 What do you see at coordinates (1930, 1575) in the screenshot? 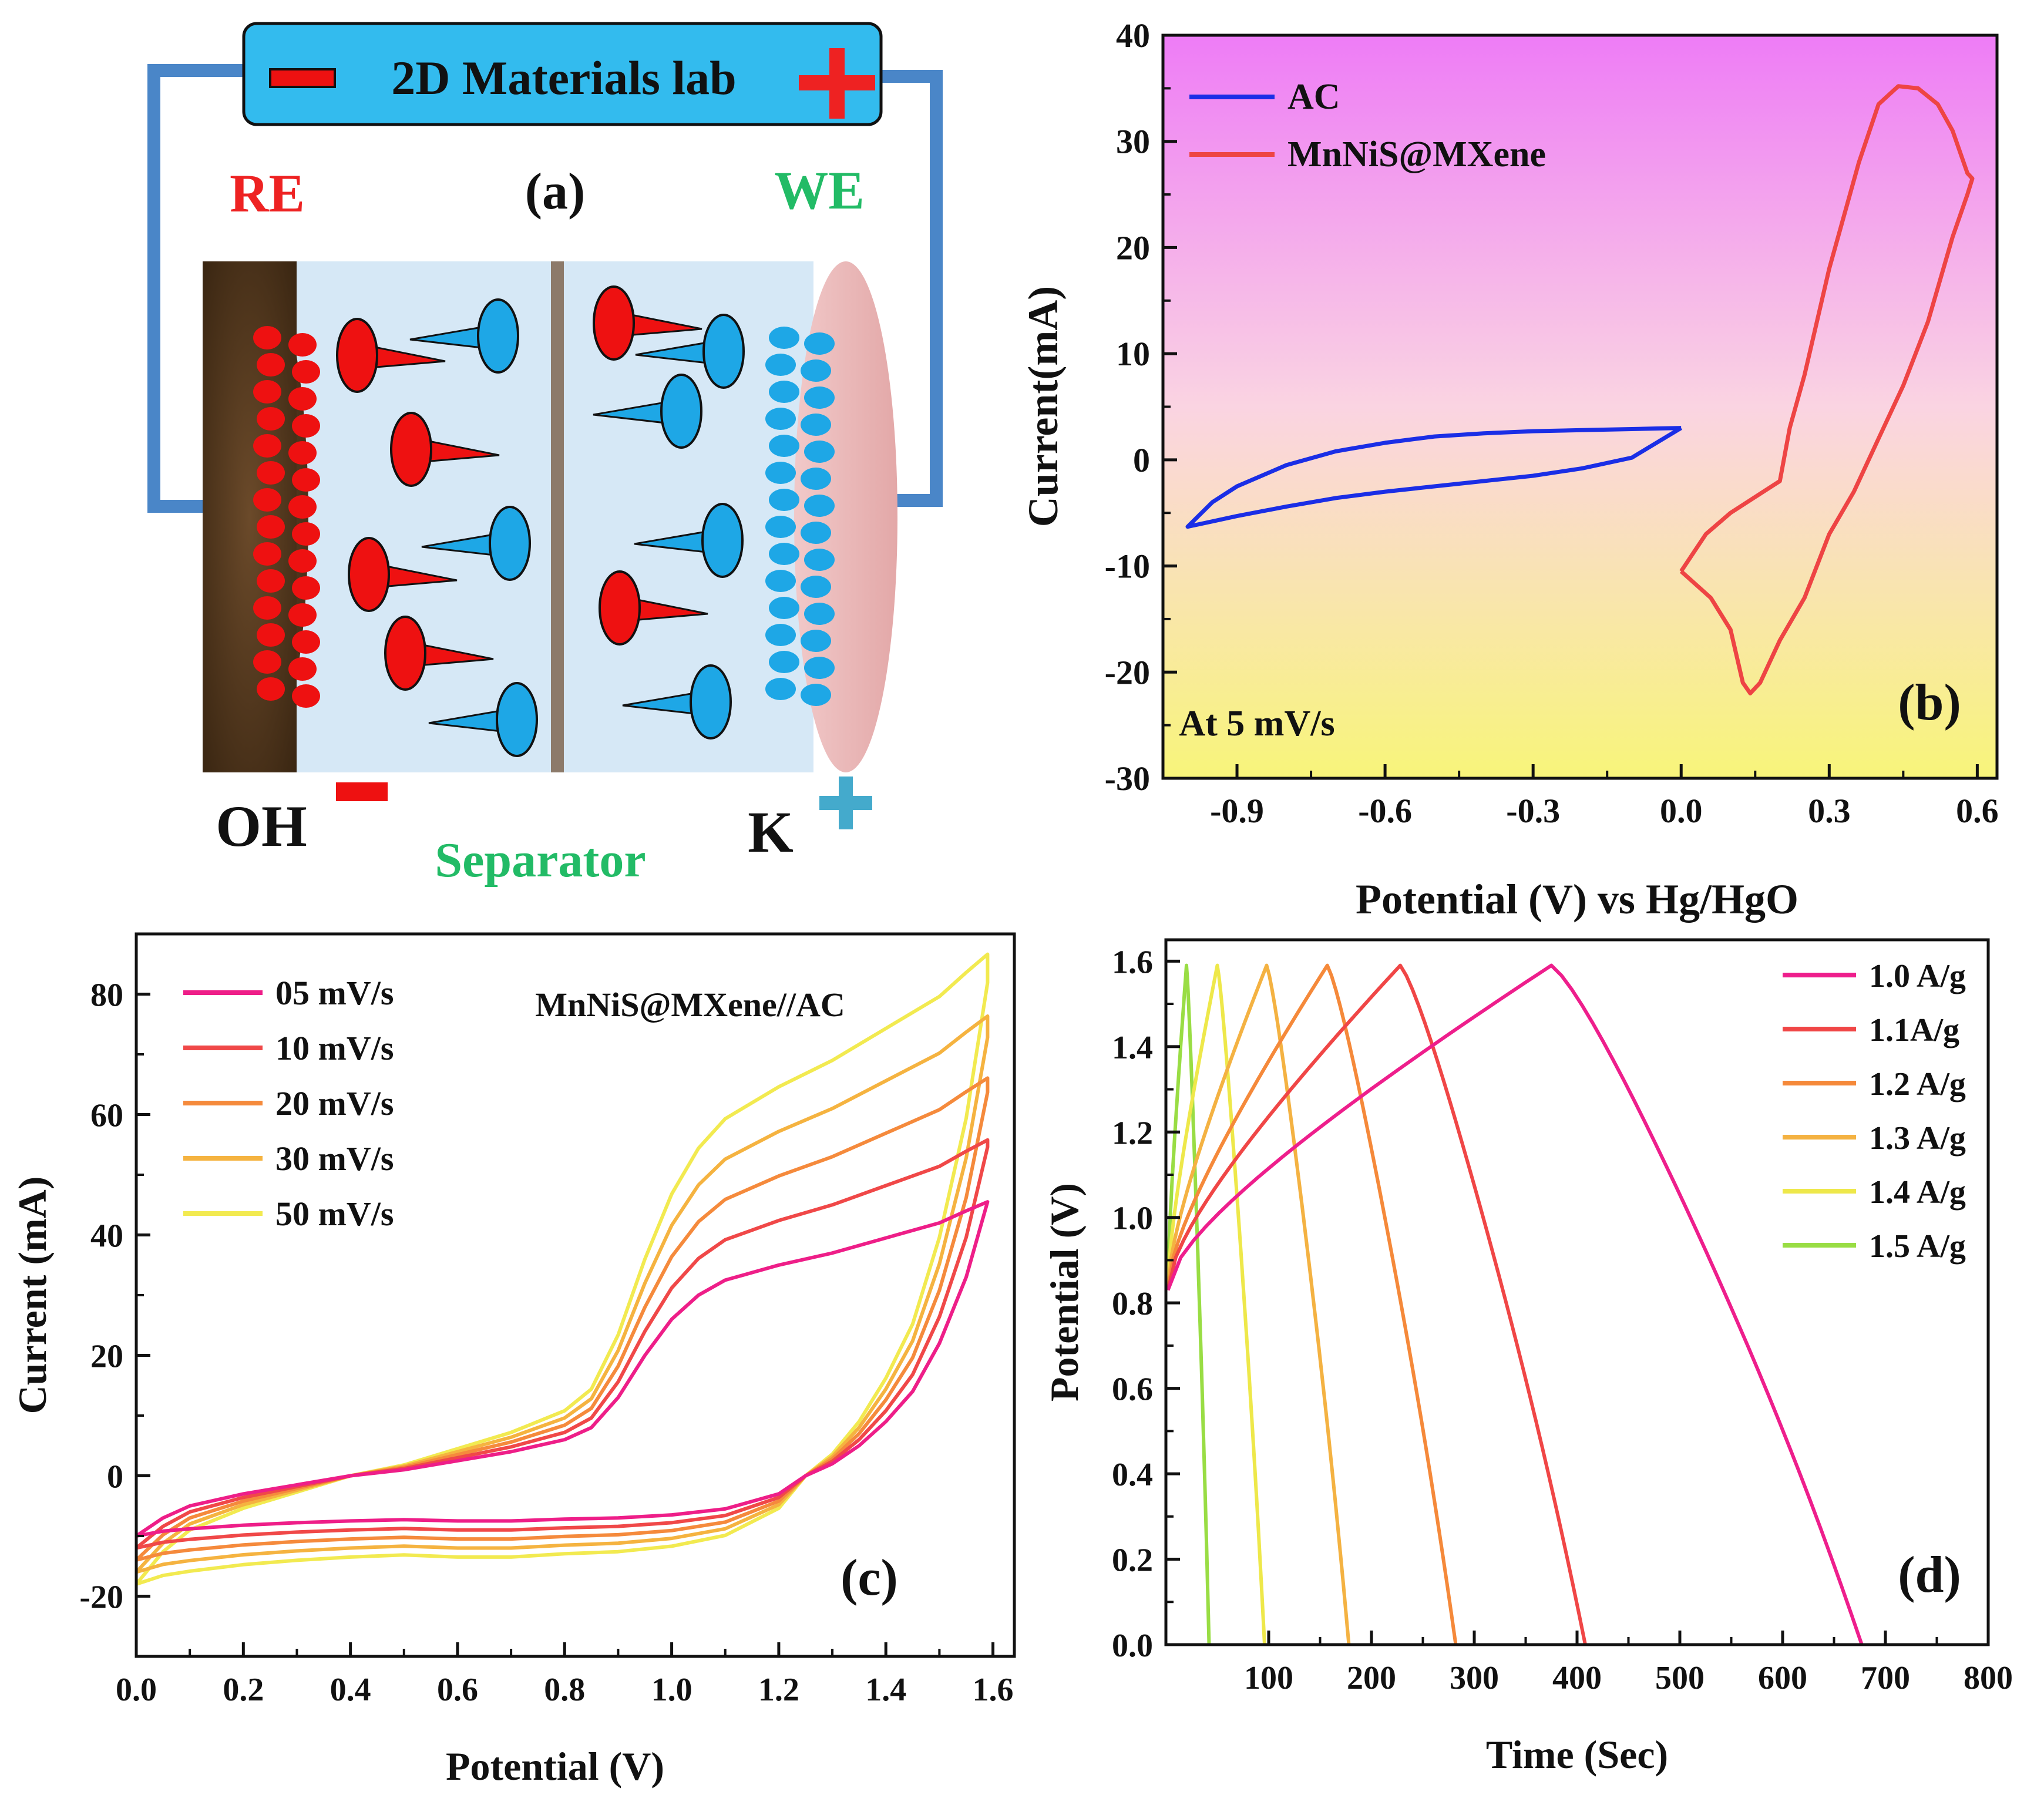
I see `chart-d-tag: (d)` at bounding box center [1930, 1575].